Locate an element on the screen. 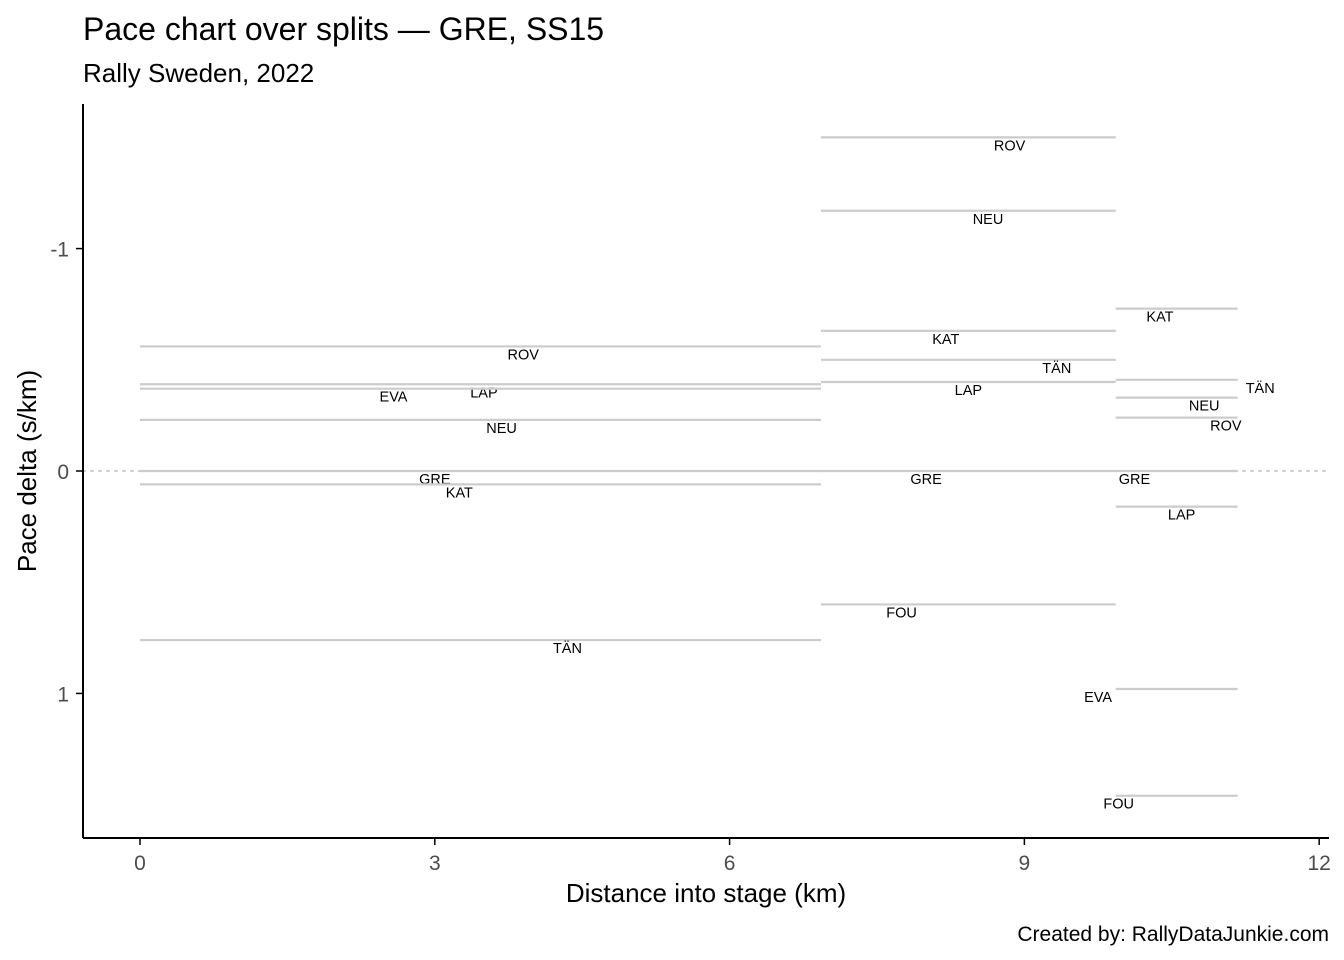 This screenshot has width=1344, height=960. x-tick-label: 0 is located at coordinates (140, 863).